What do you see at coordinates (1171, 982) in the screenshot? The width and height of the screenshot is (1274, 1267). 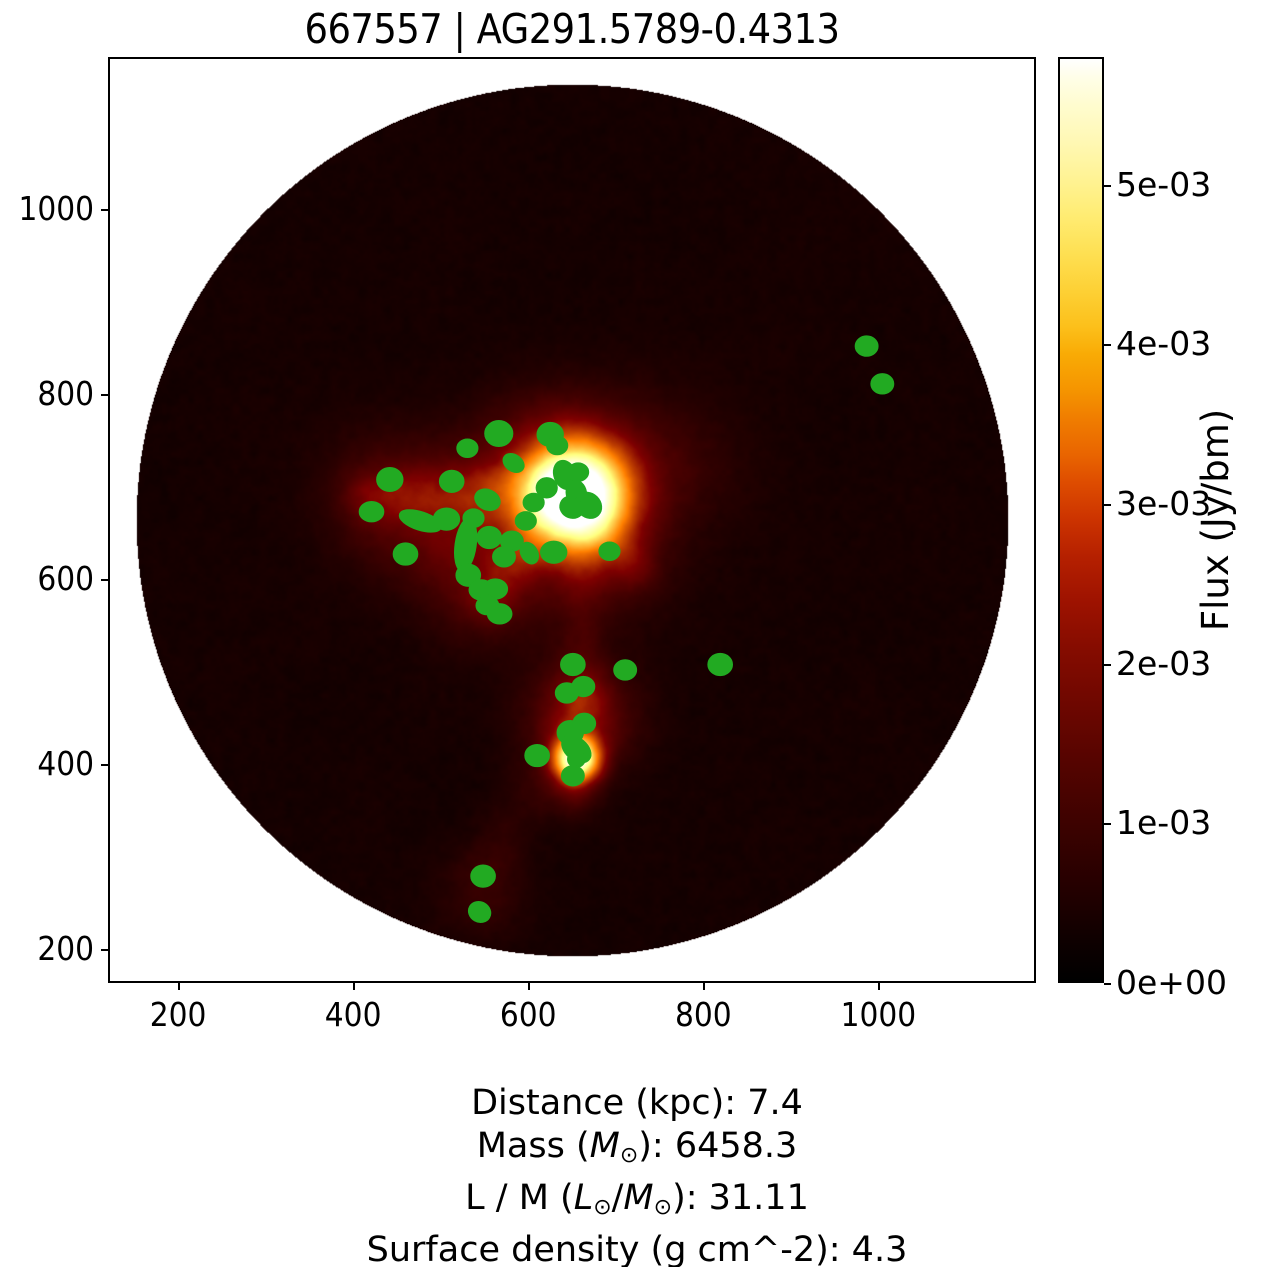 I see `colorbar-tick-label: 0e+00` at bounding box center [1171, 982].